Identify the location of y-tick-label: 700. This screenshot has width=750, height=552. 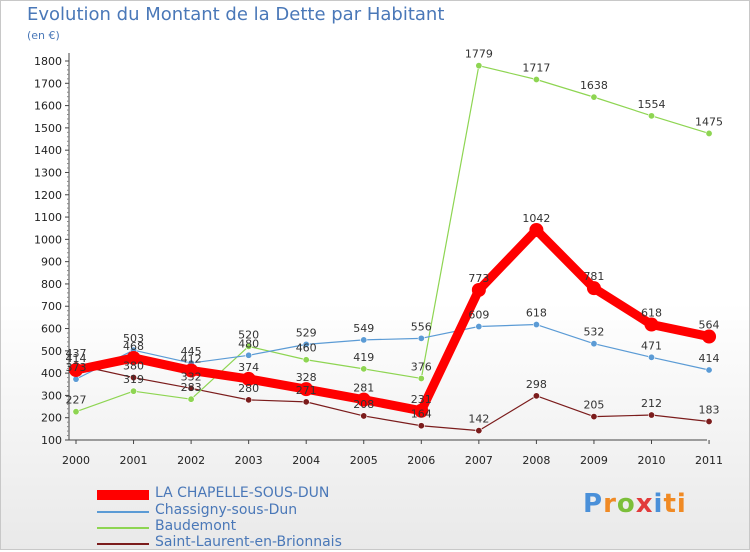
(51, 306).